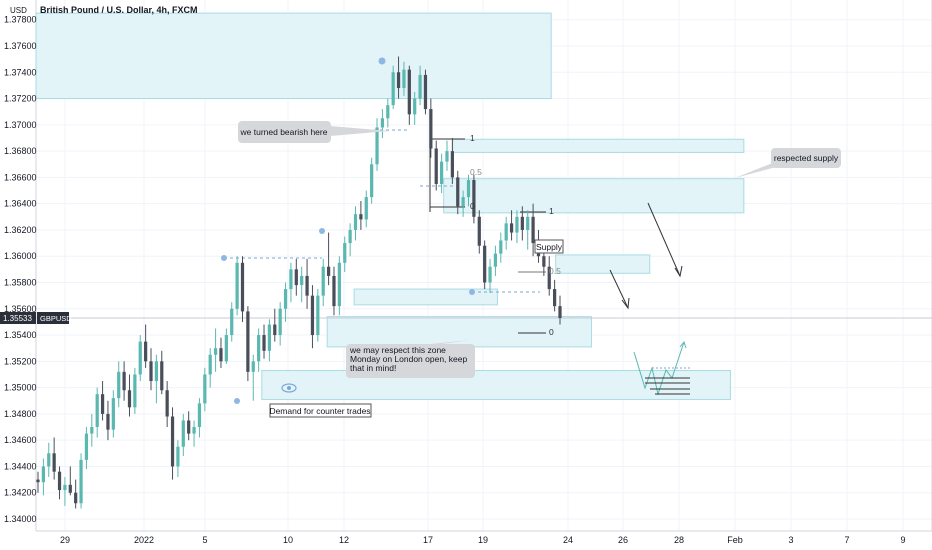  What do you see at coordinates (20, 230) in the screenshot?
I see `price-tick-label: 1.36200` at bounding box center [20, 230].